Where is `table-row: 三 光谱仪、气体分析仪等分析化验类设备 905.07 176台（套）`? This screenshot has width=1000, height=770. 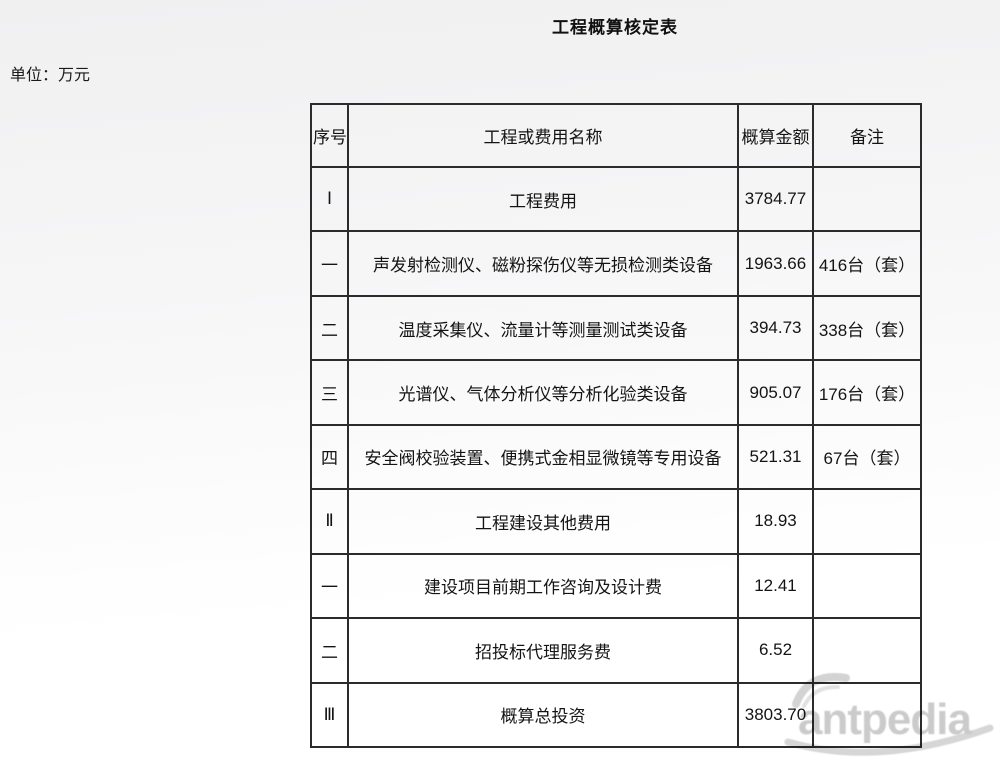
table-row: 三 光谱仪、气体分析仪等分析化验类设备 905.07 176台（套） is located at coordinates (616, 392).